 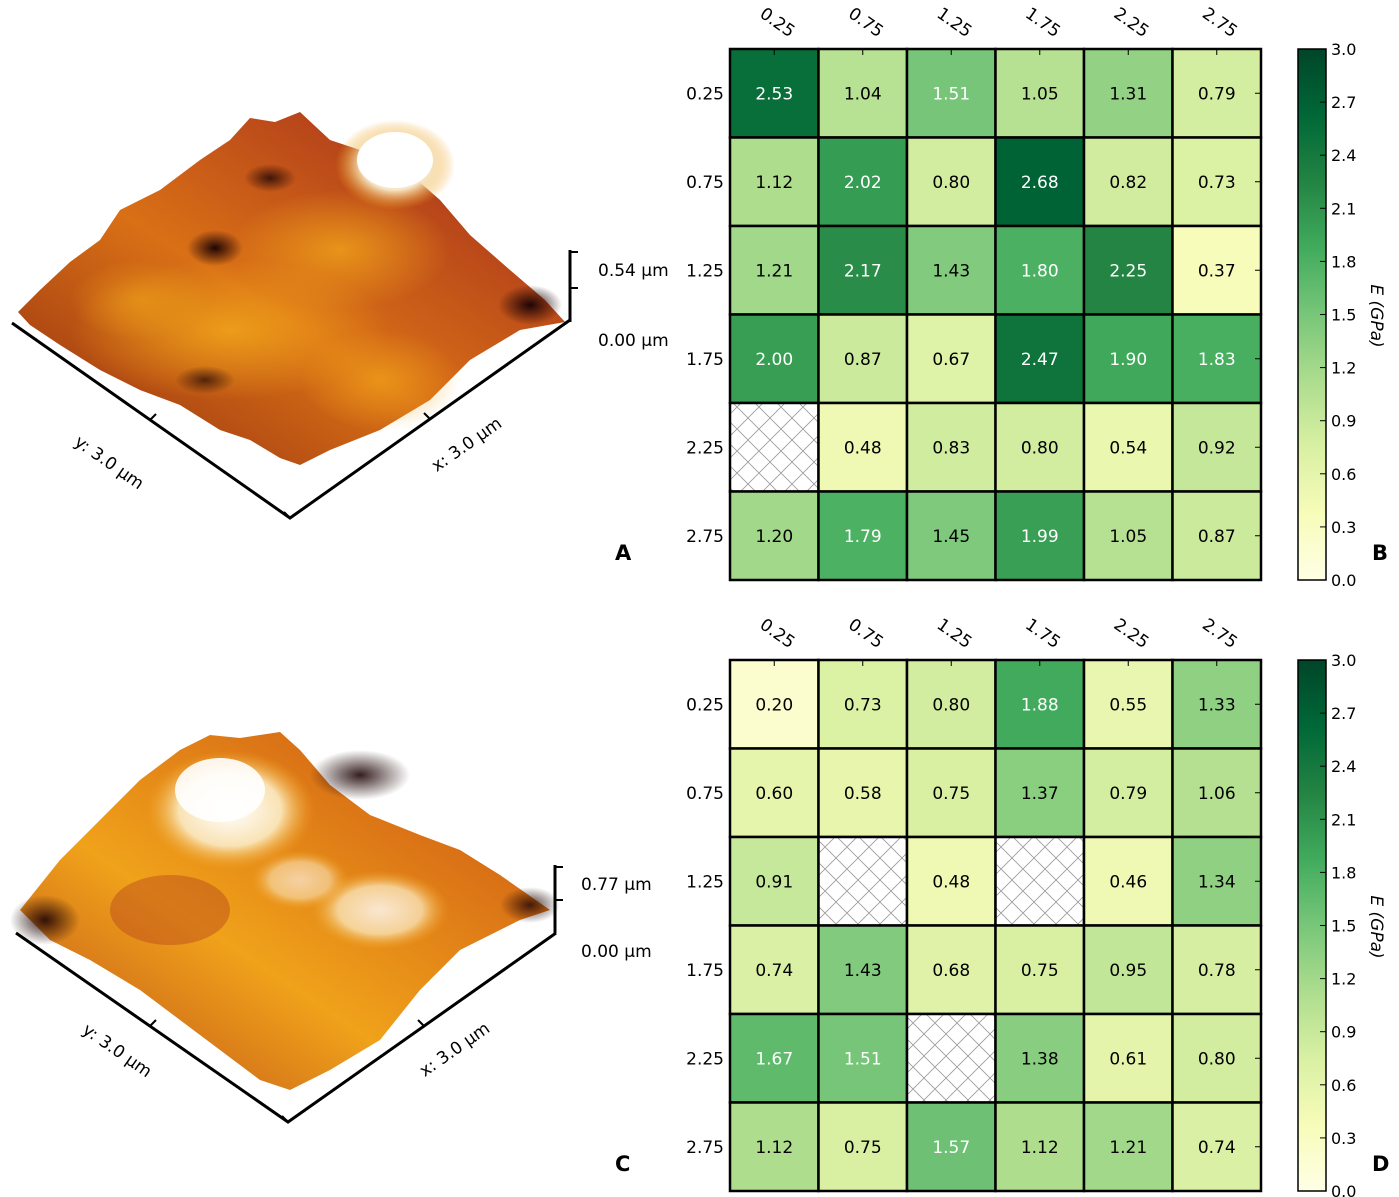 What do you see at coordinates (705, 271) in the screenshot?
I see `y-tick-label: 1.25` at bounding box center [705, 271].